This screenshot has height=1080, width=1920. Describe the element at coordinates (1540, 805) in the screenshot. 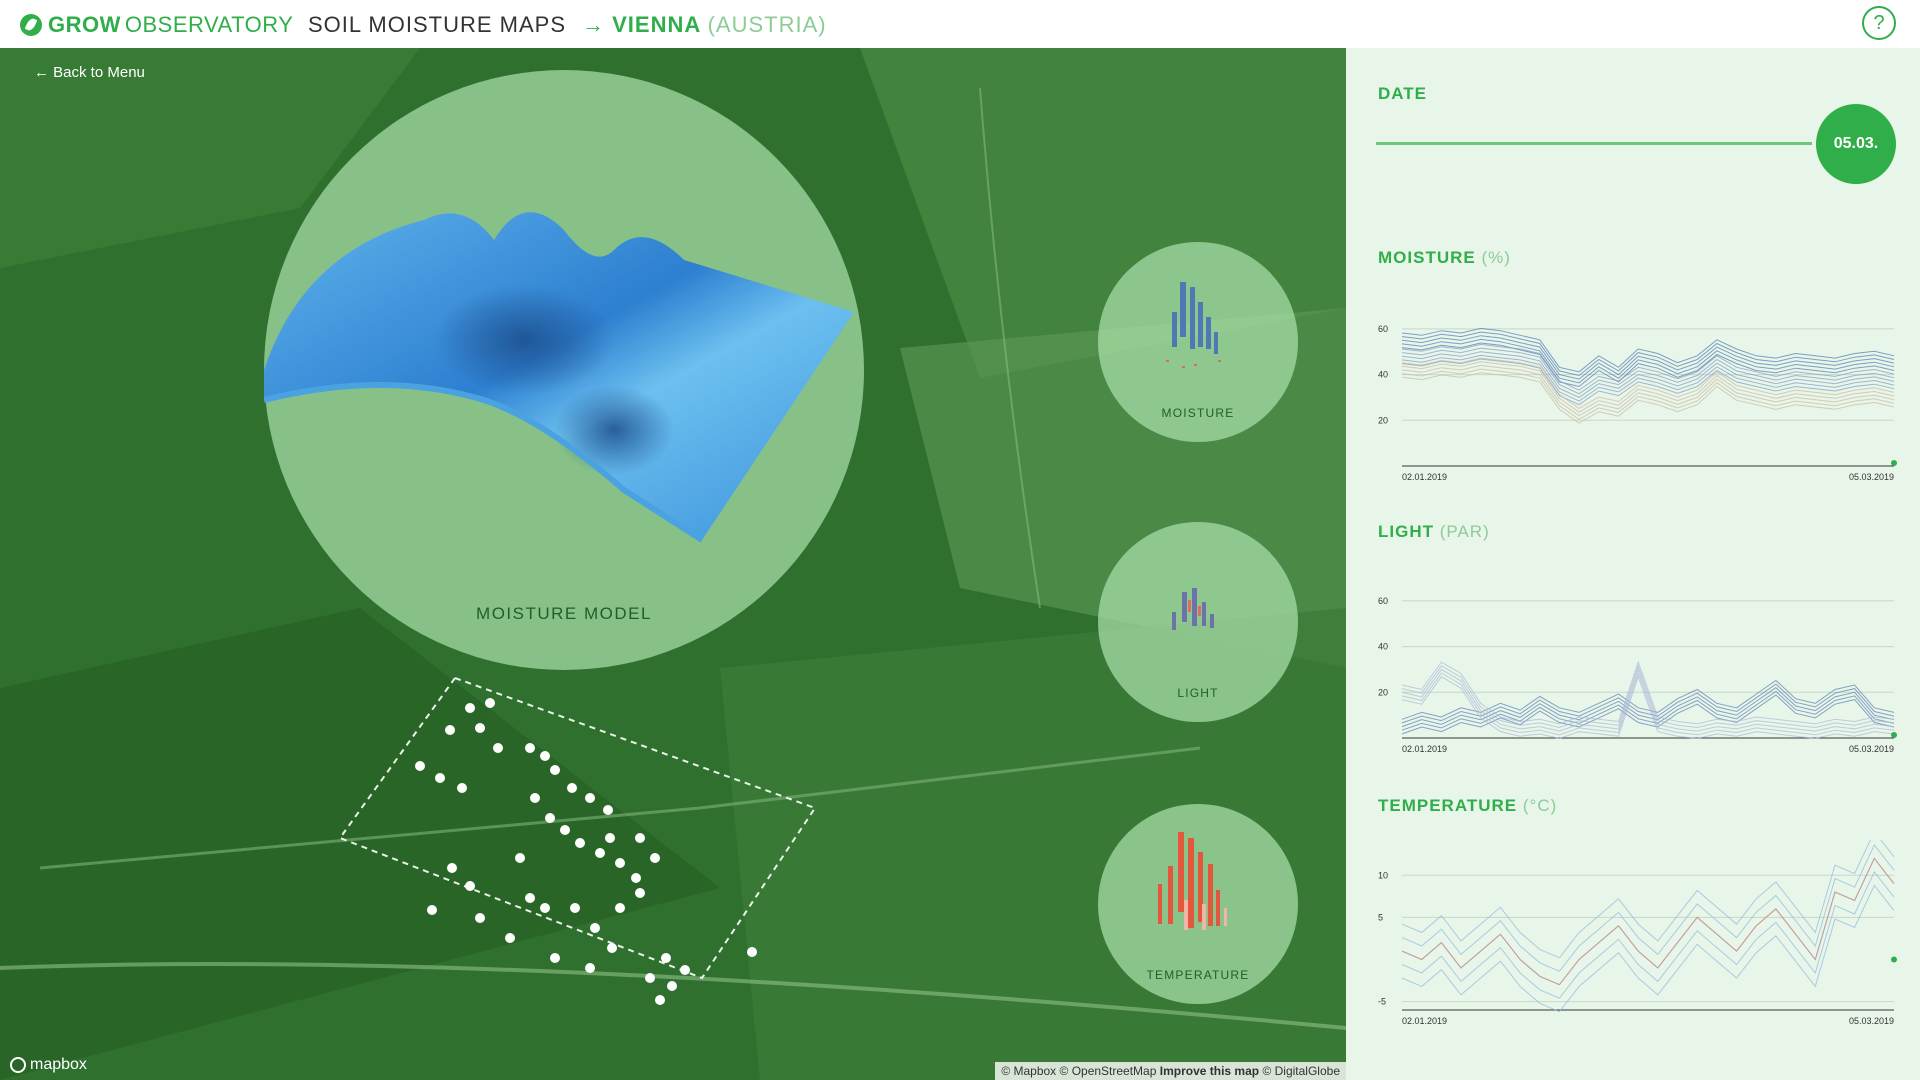

I see `temperature-unit: (°C)` at that location.